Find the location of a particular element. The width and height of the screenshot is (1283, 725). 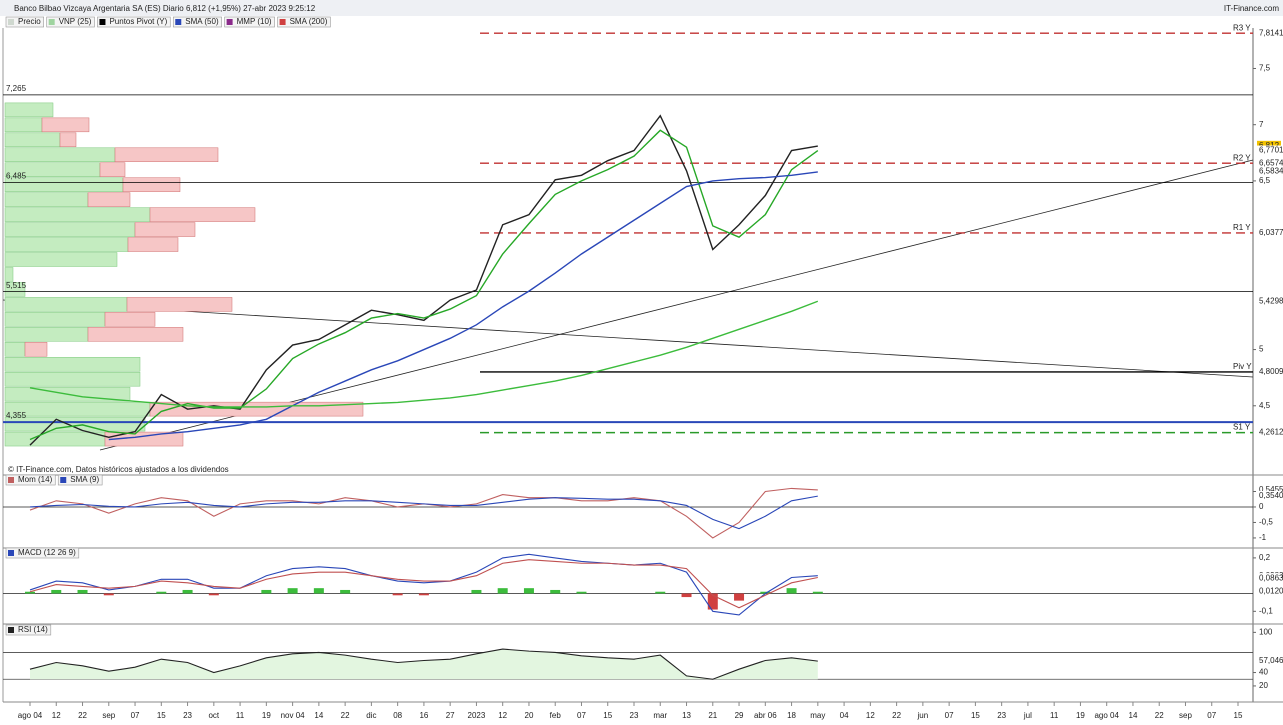

h-level-label: 4,355 is located at coordinates (16, 415).